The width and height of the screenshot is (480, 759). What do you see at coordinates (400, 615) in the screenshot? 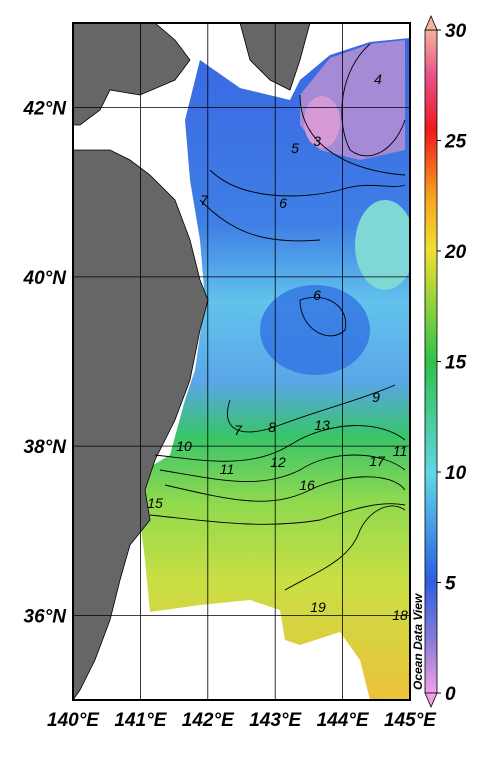
I see `contour-label: 18` at bounding box center [400, 615].